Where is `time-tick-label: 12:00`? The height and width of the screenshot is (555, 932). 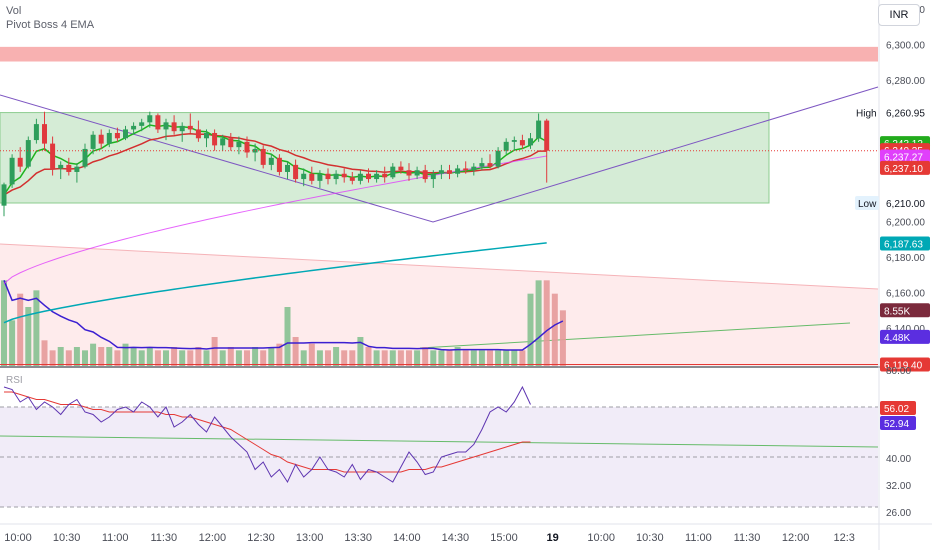
time-tick-label: 12:00 is located at coordinates (796, 538).